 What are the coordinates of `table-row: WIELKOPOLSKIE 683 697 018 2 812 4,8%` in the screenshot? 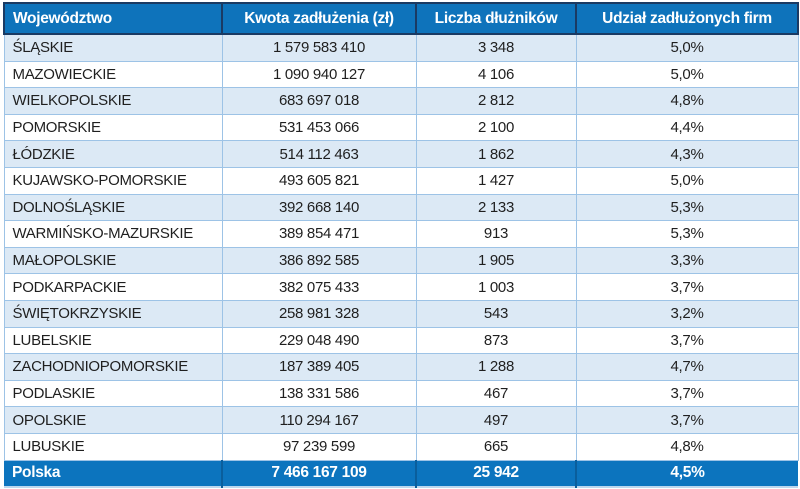 It's located at (401, 101).